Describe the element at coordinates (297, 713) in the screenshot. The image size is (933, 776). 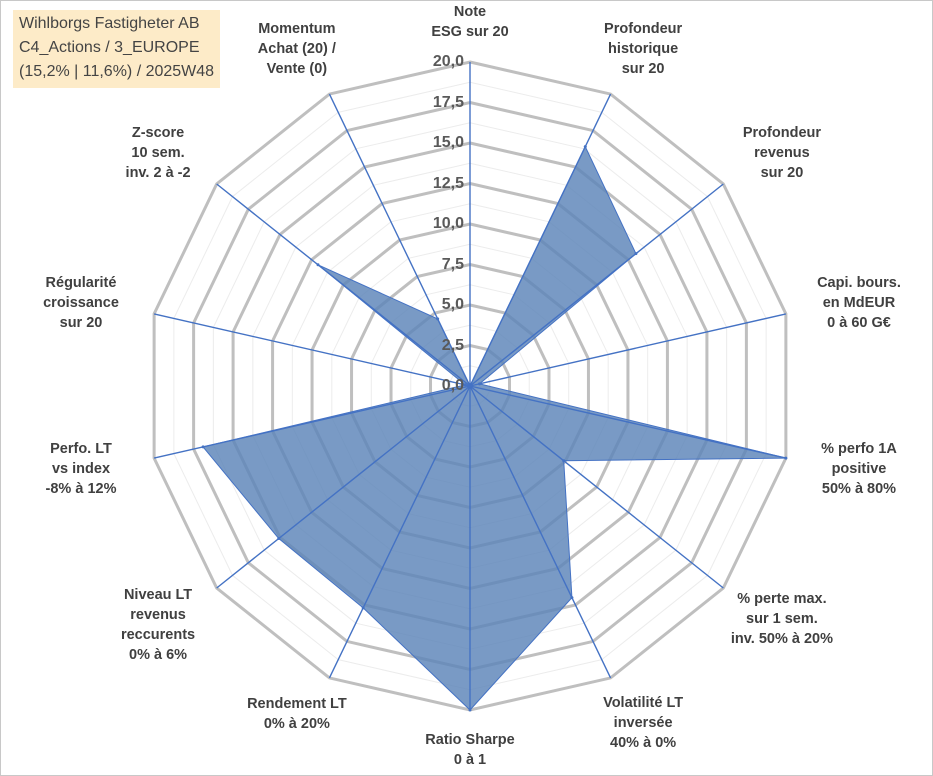
I see `axis-label: Rendement LT 0% à 20%` at that location.